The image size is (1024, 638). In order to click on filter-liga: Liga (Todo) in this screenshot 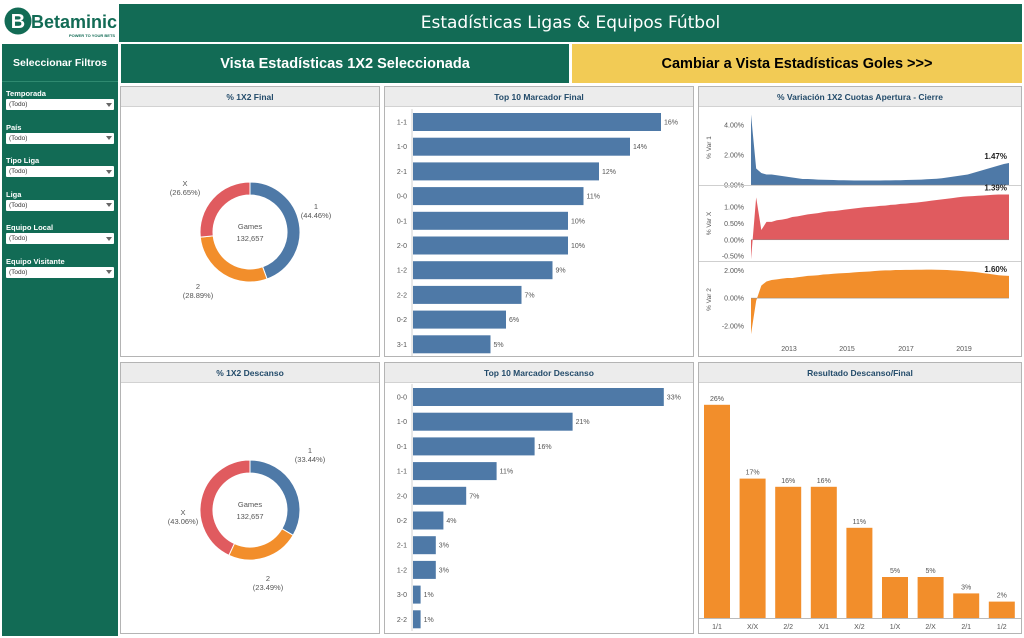, I will do `click(60, 204)`.